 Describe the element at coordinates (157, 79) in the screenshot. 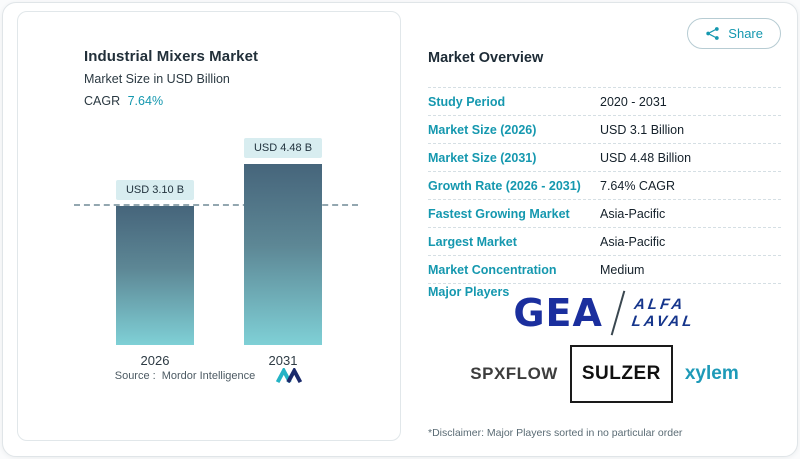

I see `chart-subtitle: Market Size in USD Billion` at that location.